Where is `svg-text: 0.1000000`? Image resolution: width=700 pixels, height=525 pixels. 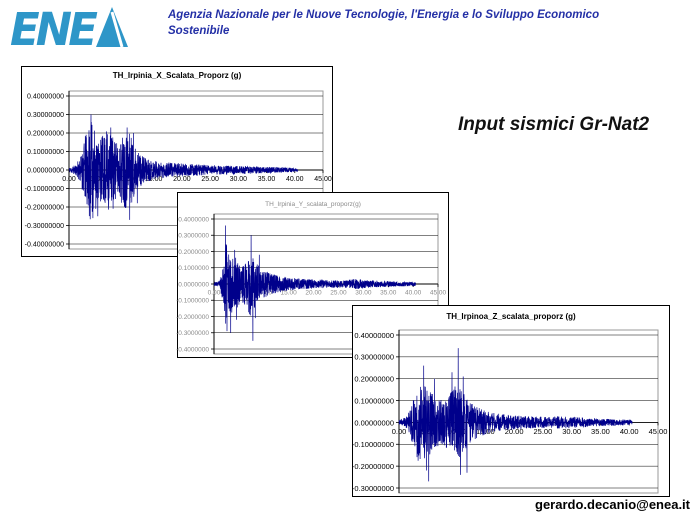
svg-text: 0.1000000 is located at coordinates (193, 268).